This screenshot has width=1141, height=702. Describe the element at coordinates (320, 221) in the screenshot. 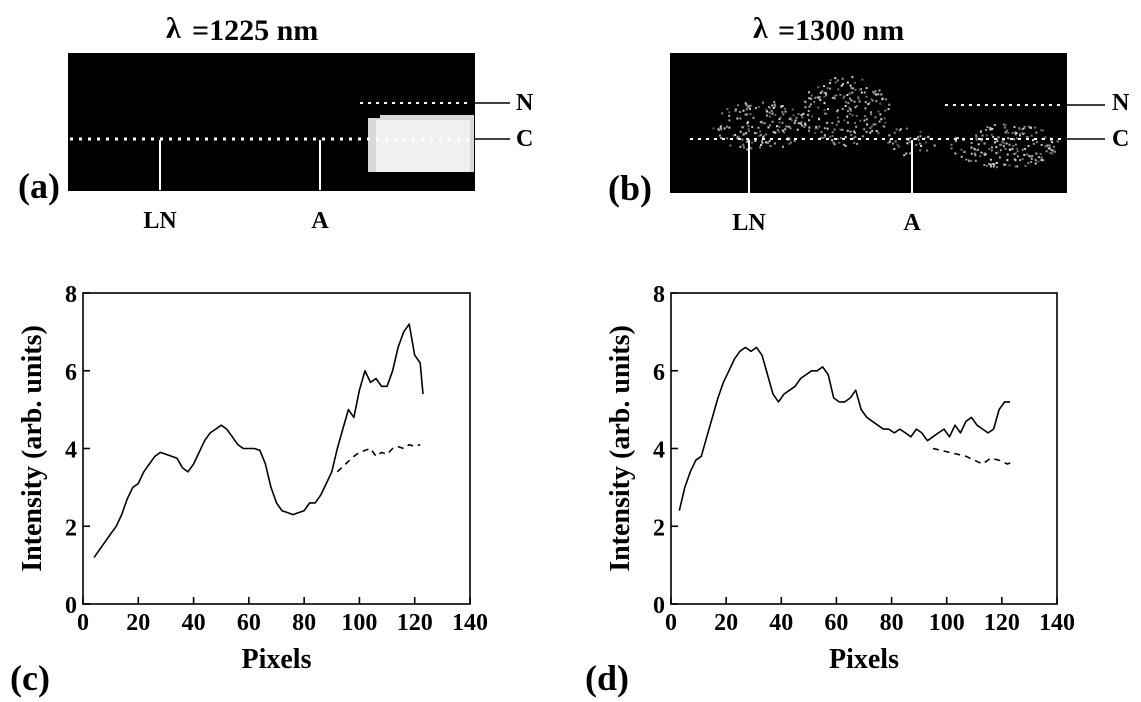

I see `image-a-marker-label-a: A` at that location.